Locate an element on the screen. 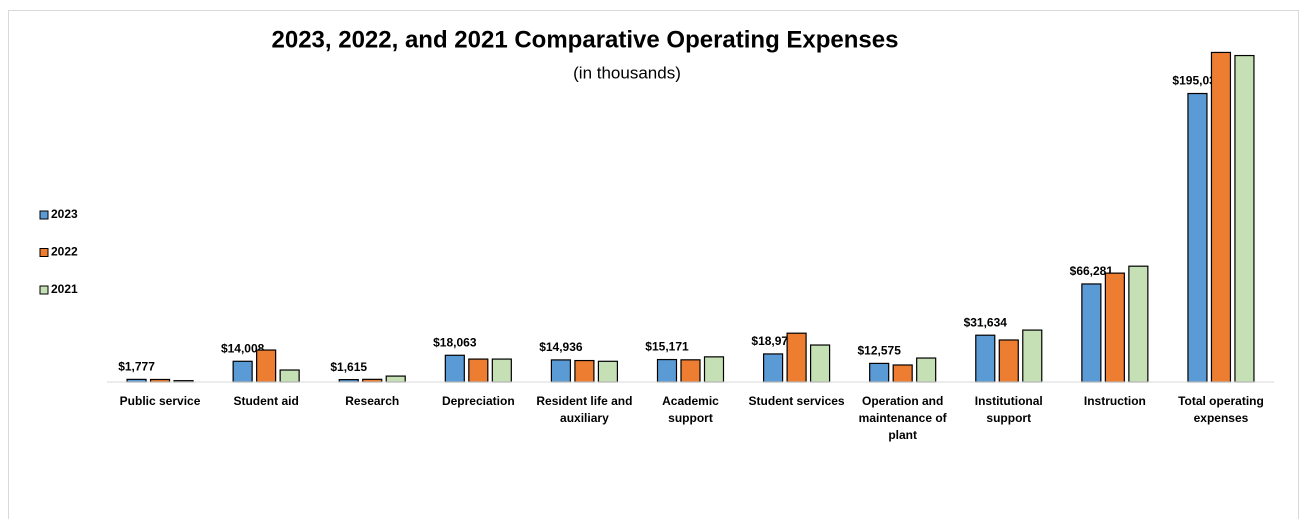  x-tick-label: Resident life and auxiliary is located at coordinates (584, 409).